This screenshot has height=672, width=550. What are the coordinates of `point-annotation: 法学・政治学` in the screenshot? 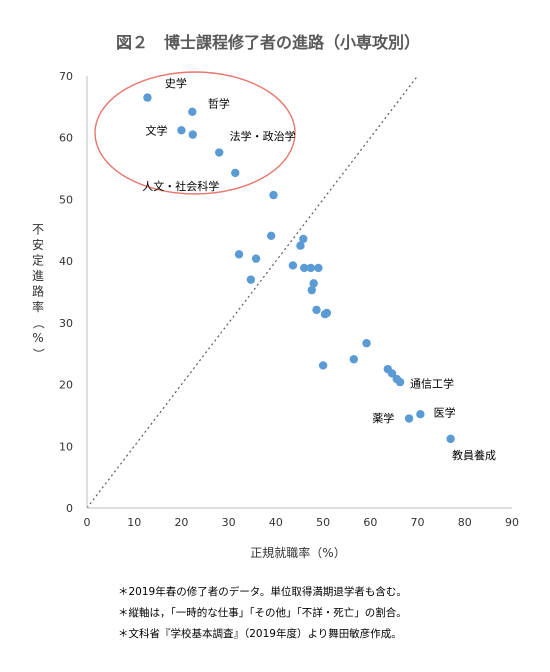 It's located at (263, 136).